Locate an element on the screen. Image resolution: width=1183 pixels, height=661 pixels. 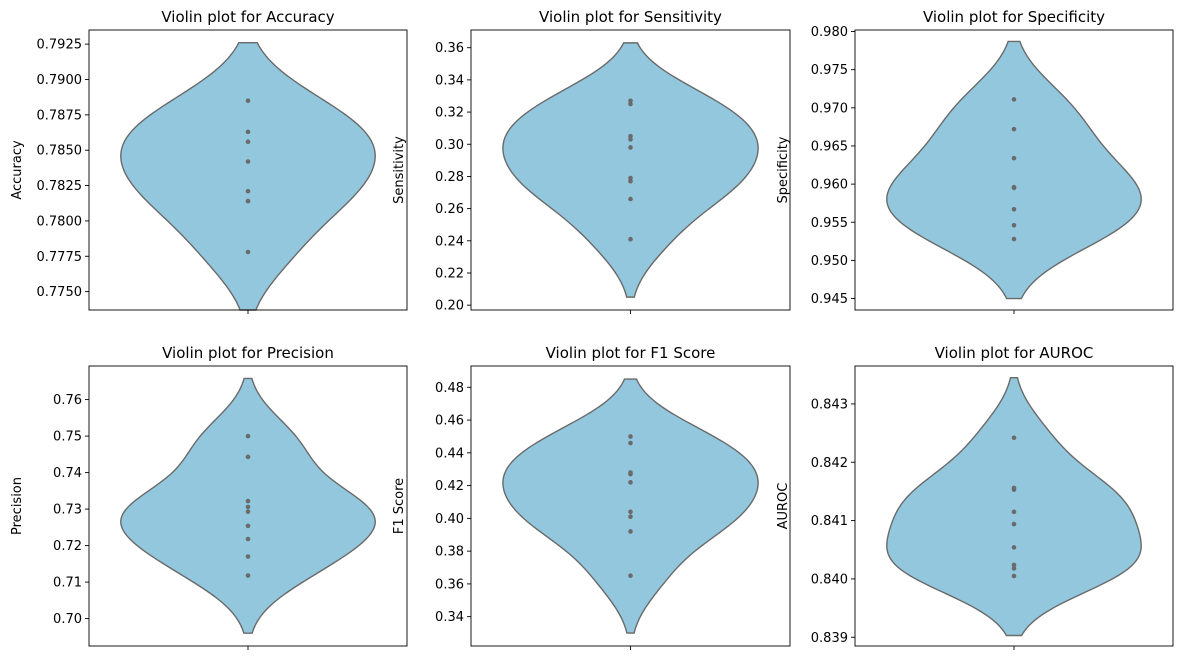
y-tick-label-sensitivity-3: 0.26 is located at coordinates (449, 209).